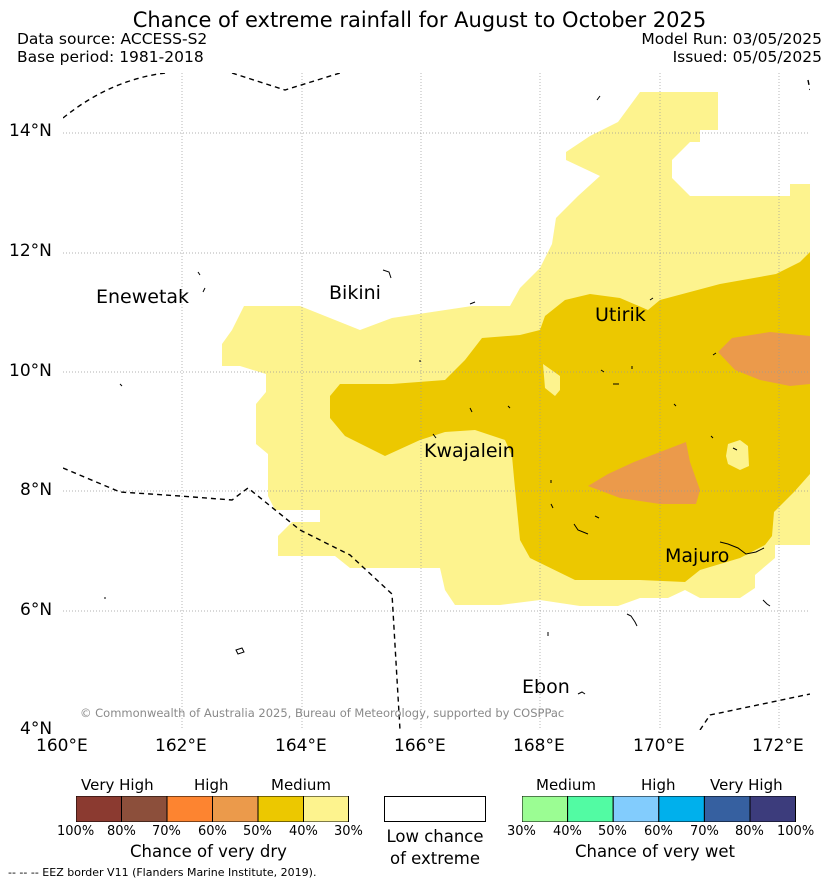 This screenshot has width=839, height=885. What do you see at coordinates (747, 57) in the screenshot?
I see `issued-date: Issued: 05/05/2025` at bounding box center [747, 57].